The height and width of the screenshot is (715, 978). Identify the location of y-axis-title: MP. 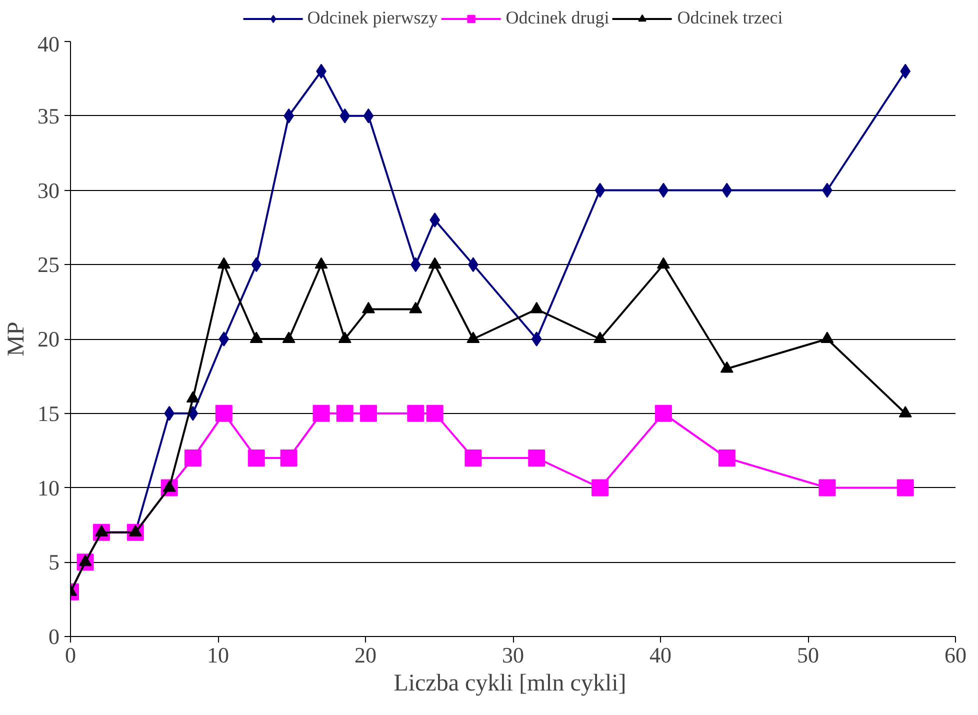
(17, 339).